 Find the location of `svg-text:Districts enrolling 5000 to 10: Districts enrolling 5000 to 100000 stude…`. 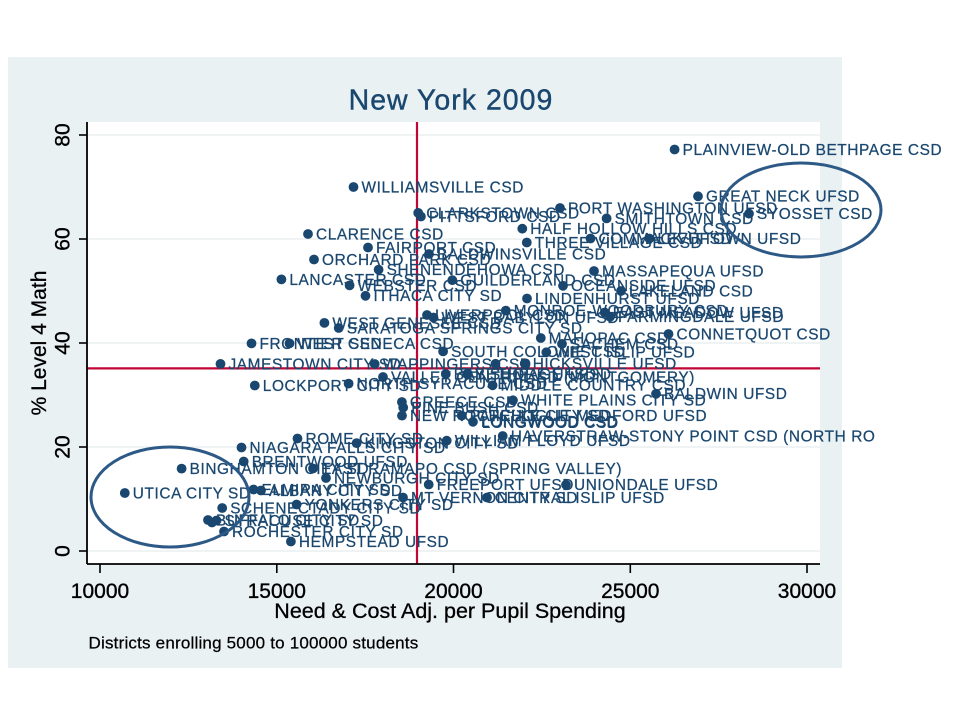

svg-text:Districts enrolling 5000 to 10: Districts enrolling 5000 to 100000 stude… is located at coordinates (254, 643).